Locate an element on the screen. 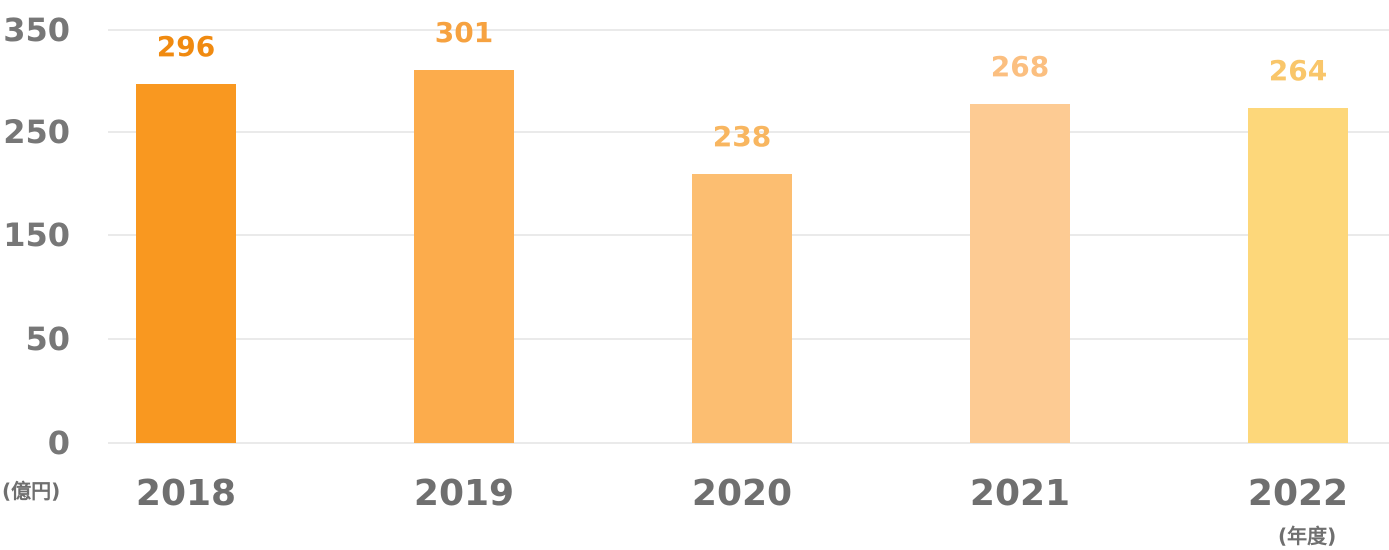  y-tick-label: 350 is located at coordinates (36, 30).